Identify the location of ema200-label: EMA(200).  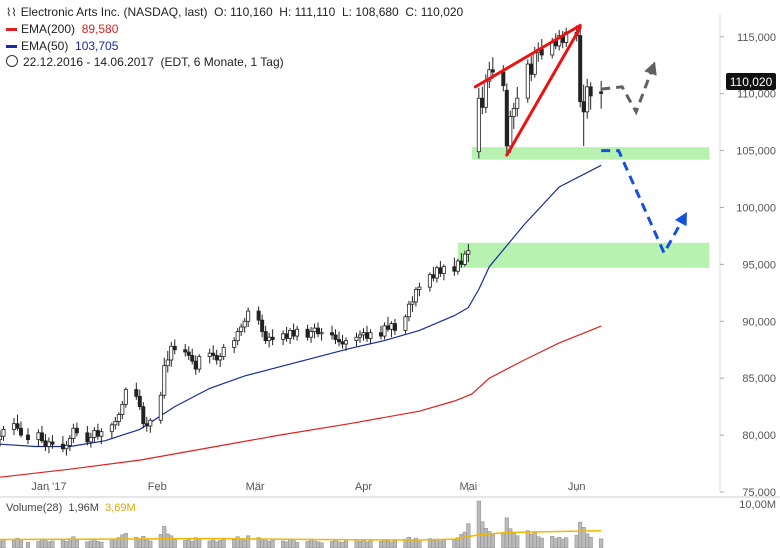
(48, 29).